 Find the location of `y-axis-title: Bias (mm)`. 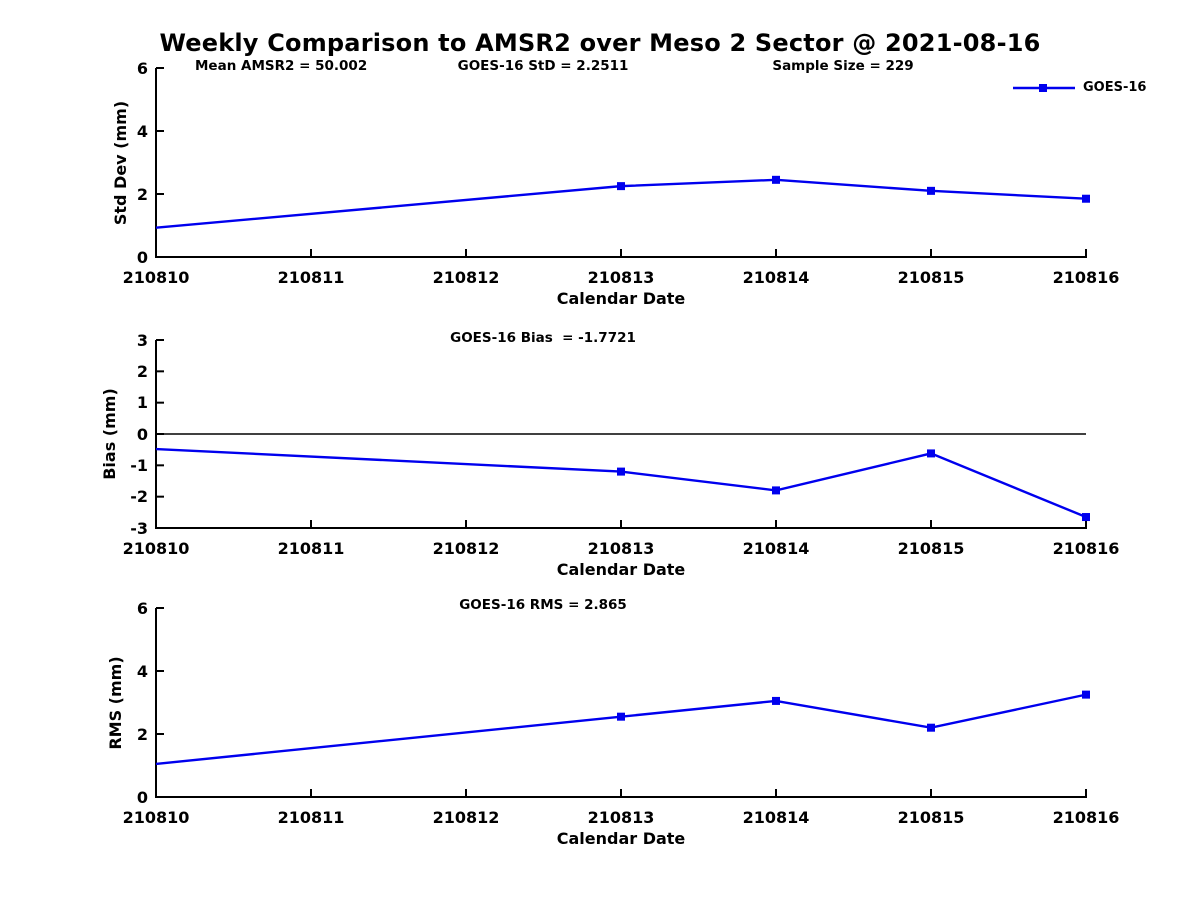

y-axis-title: Bias (mm) is located at coordinates (109, 434).